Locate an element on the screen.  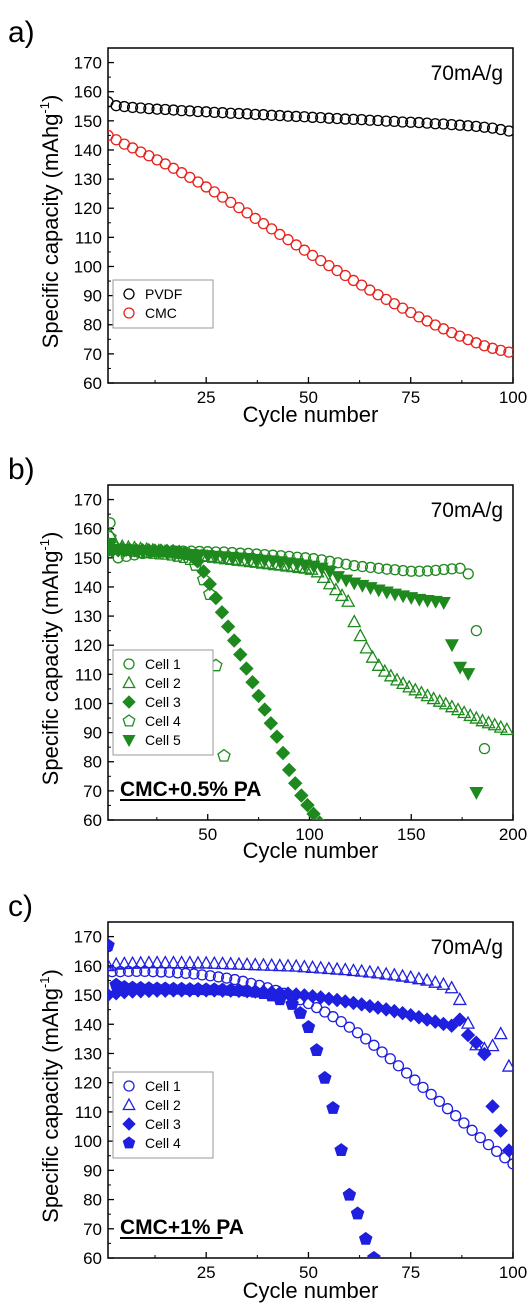
legend-label: Cell 1 is located at coordinates (163, 664).